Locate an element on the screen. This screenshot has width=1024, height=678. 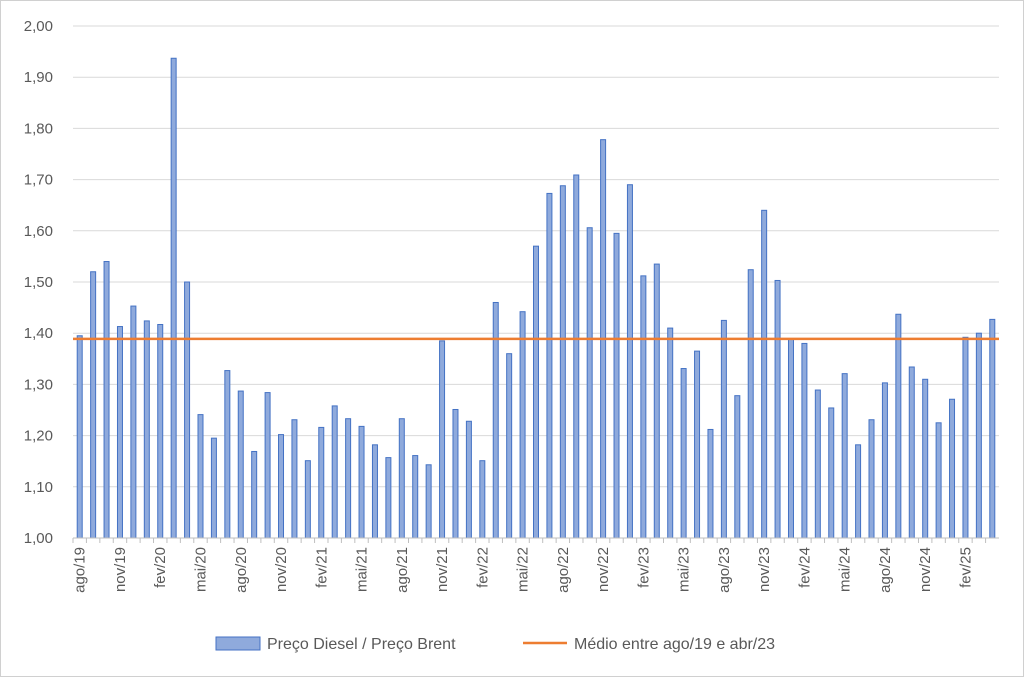
x-tick-label: fev/20 is located at coordinates (160, 567).